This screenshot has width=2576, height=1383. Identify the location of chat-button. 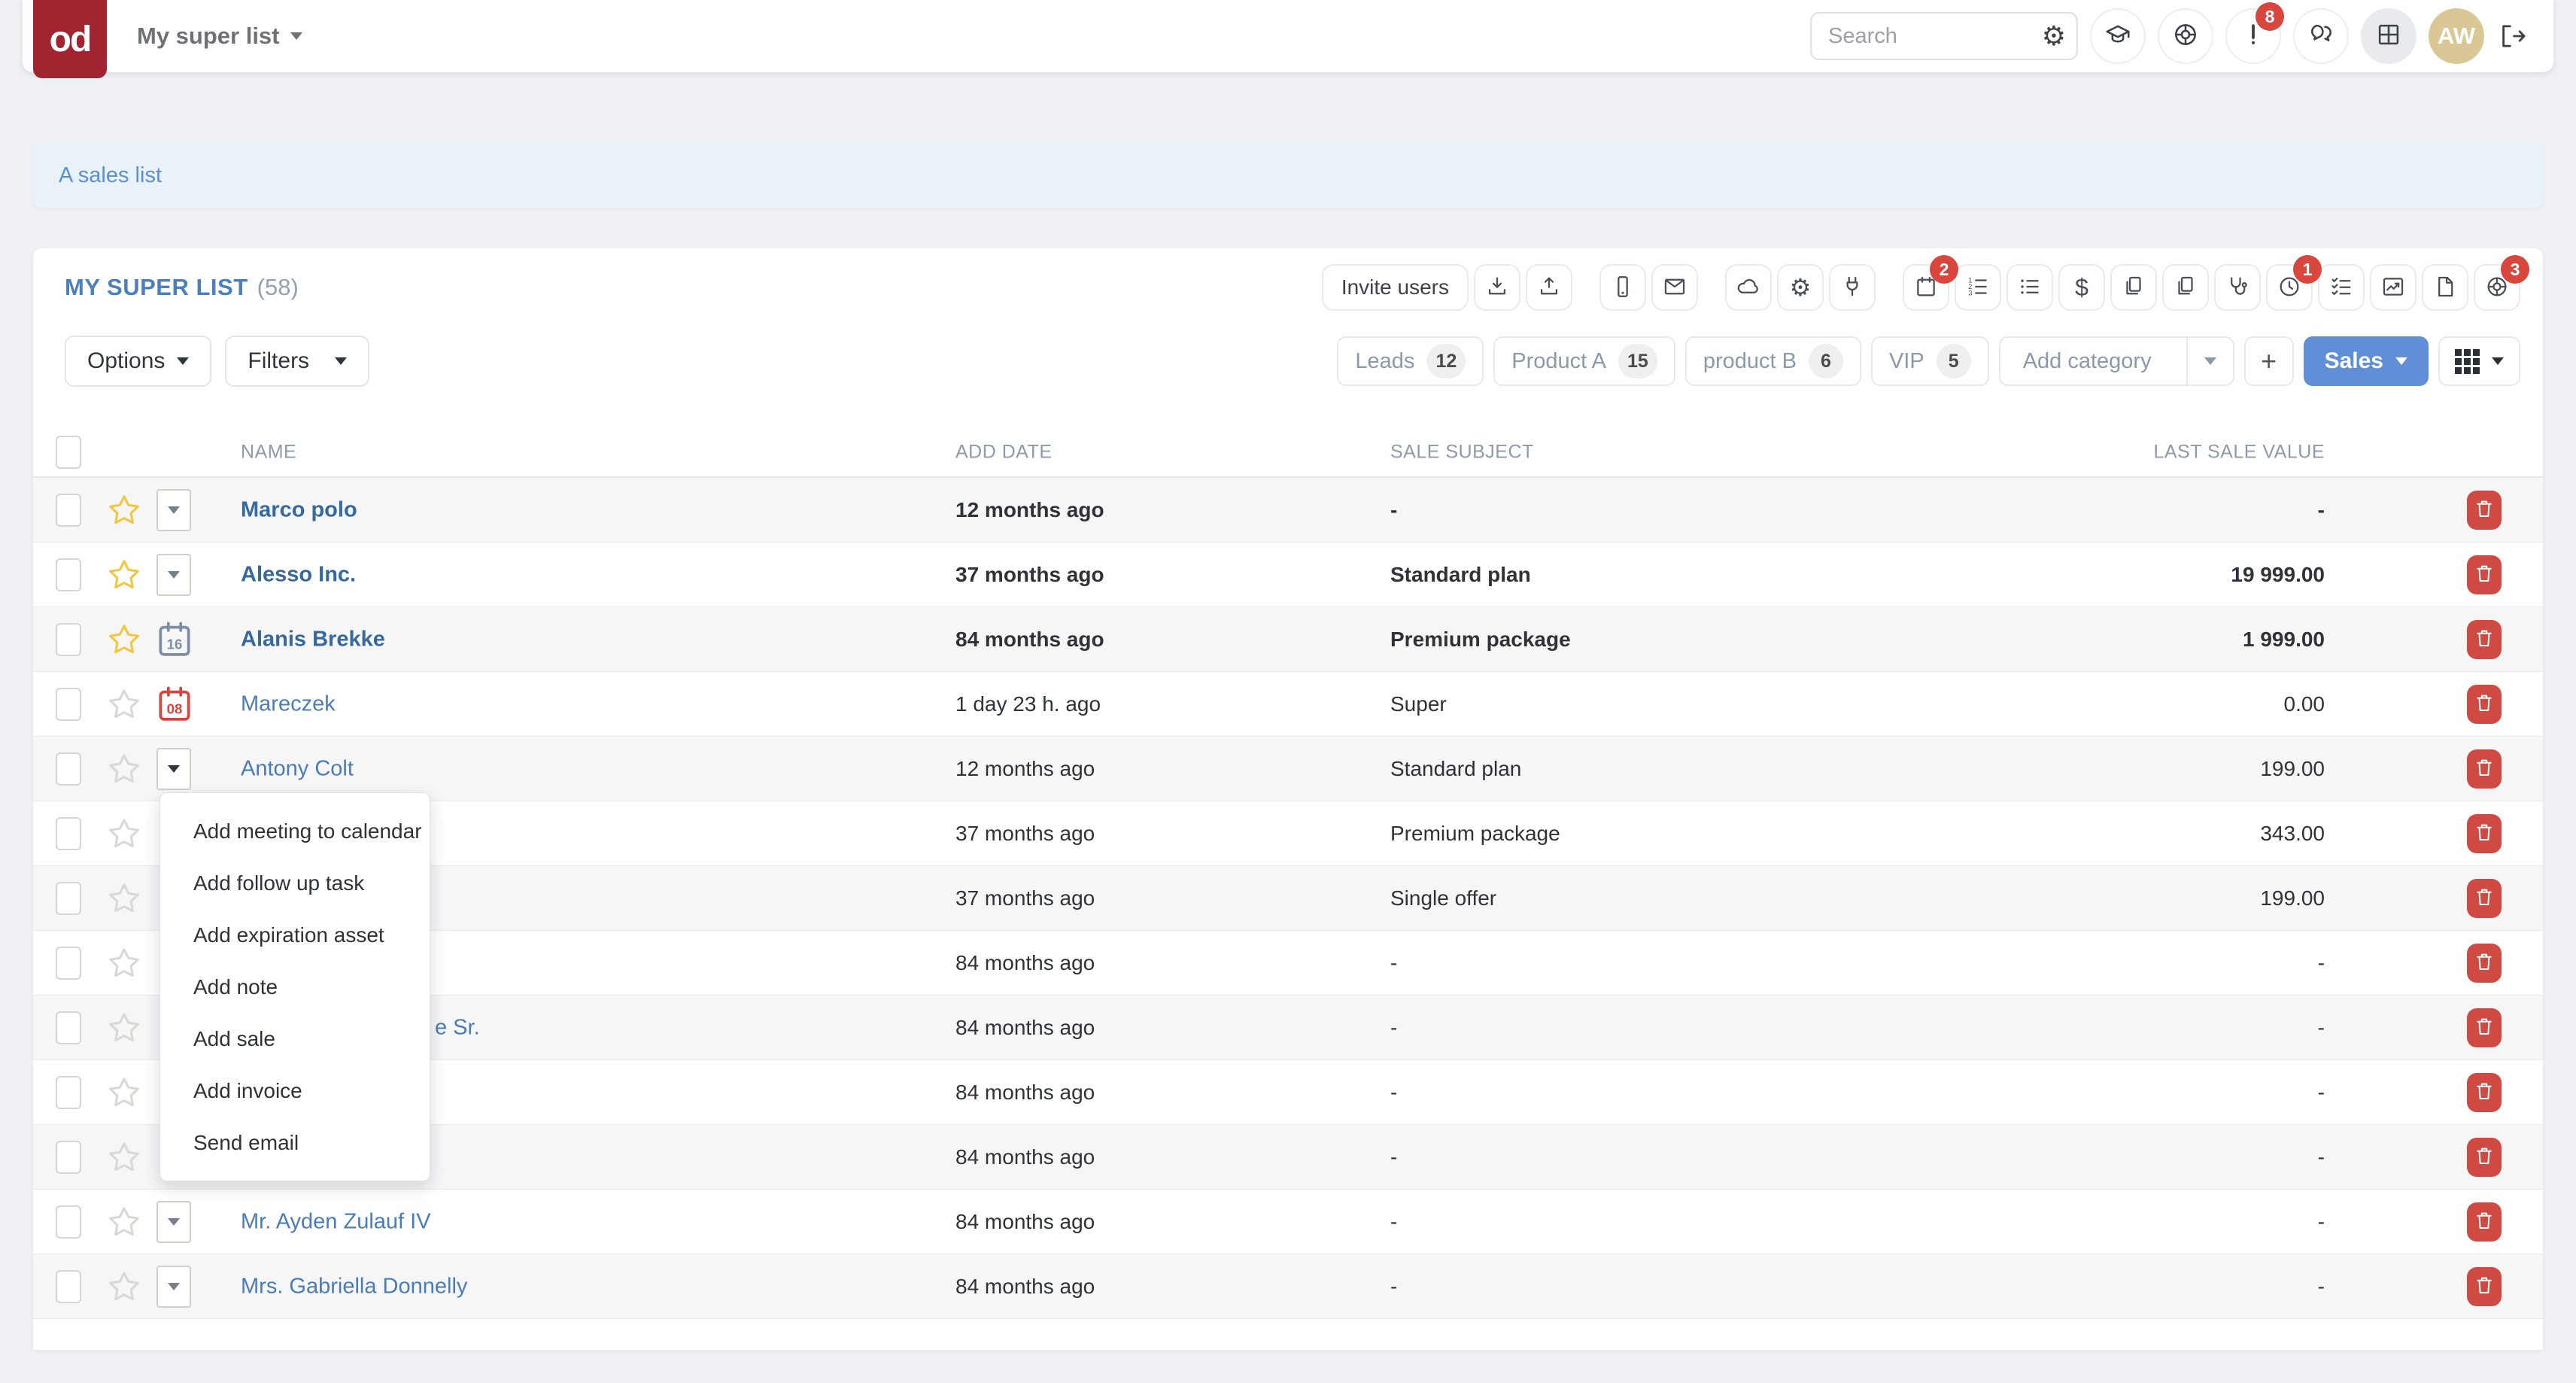
(2321, 36).